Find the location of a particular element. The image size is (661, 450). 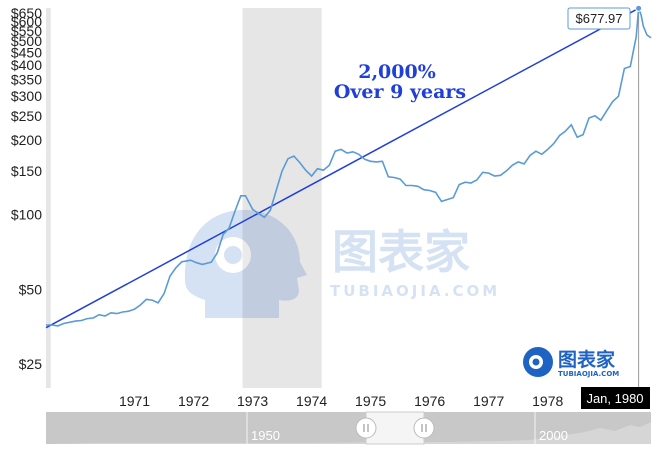

brand-logo-text: 图表家 is located at coordinates (587, 359).